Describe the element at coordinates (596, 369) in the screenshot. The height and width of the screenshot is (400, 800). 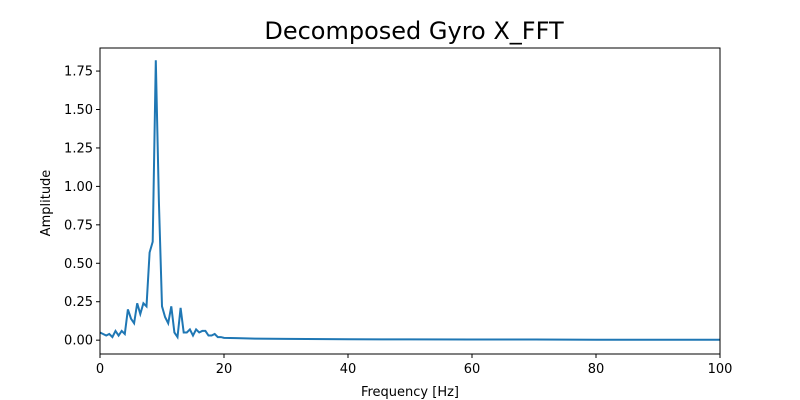
I see `x-tick-label: 80` at that location.